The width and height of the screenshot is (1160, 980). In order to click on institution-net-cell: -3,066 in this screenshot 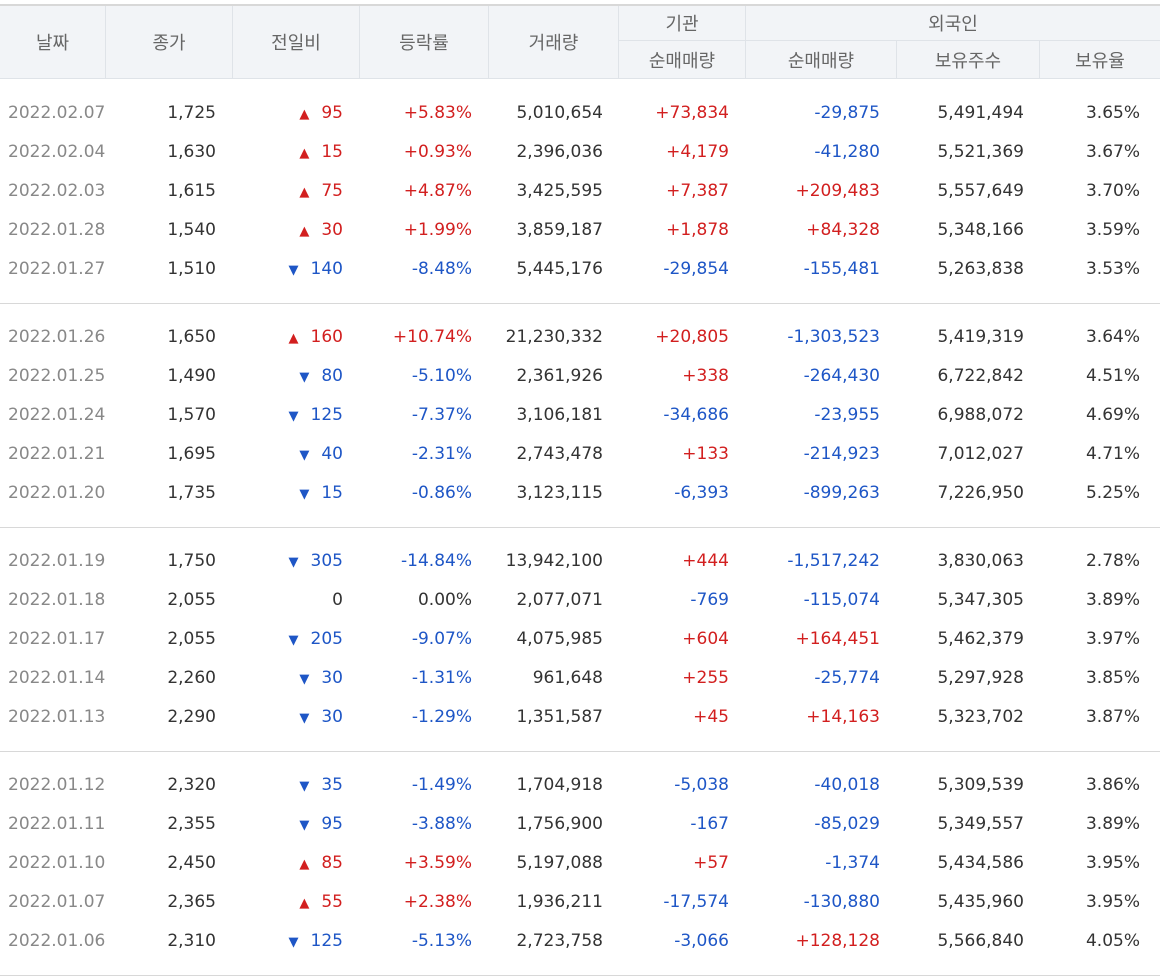, I will do `click(701, 941)`.